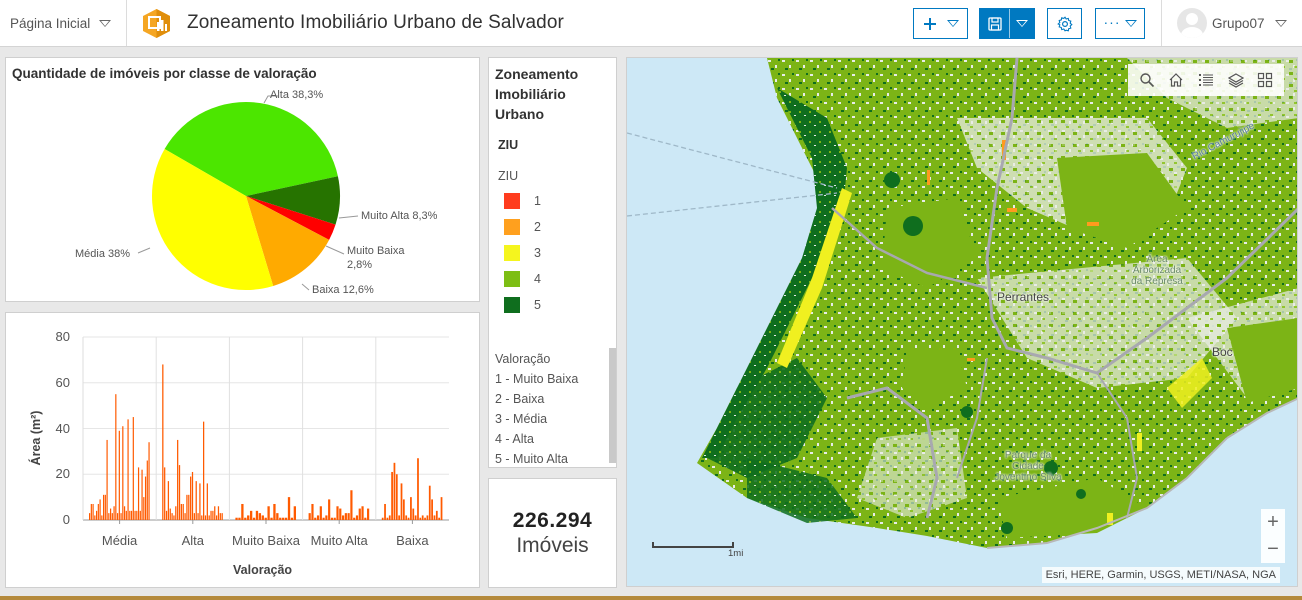  What do you see at coordinates (63, 23) in the screenshot?
I see `home-page-dropdown: Página Inicial` at bounding box center [63, 23].